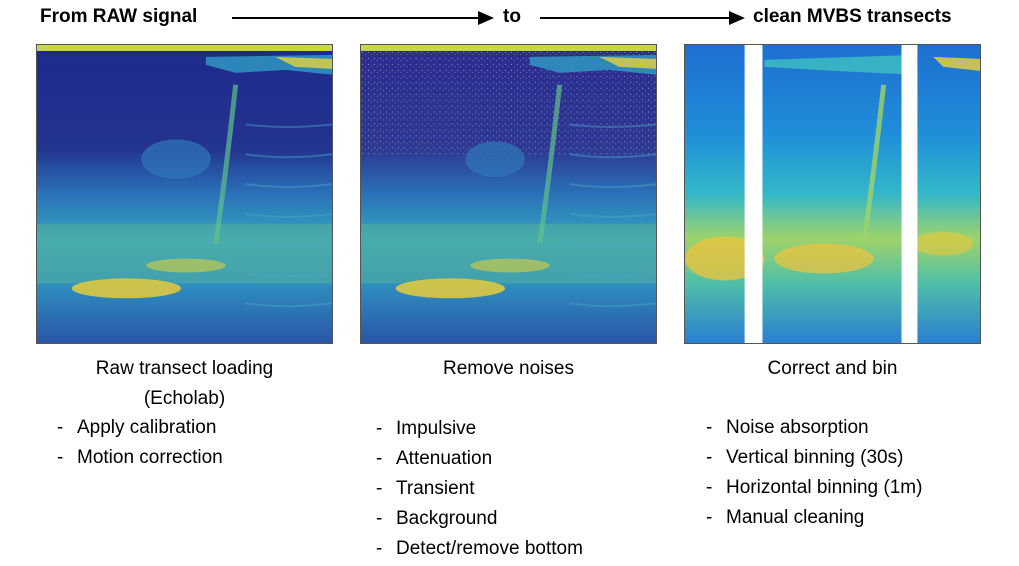 This screenshot has height=566, width=1019. I want to click on panel-1-caption: Raw transect loading (Echolab), so click(184, 384).